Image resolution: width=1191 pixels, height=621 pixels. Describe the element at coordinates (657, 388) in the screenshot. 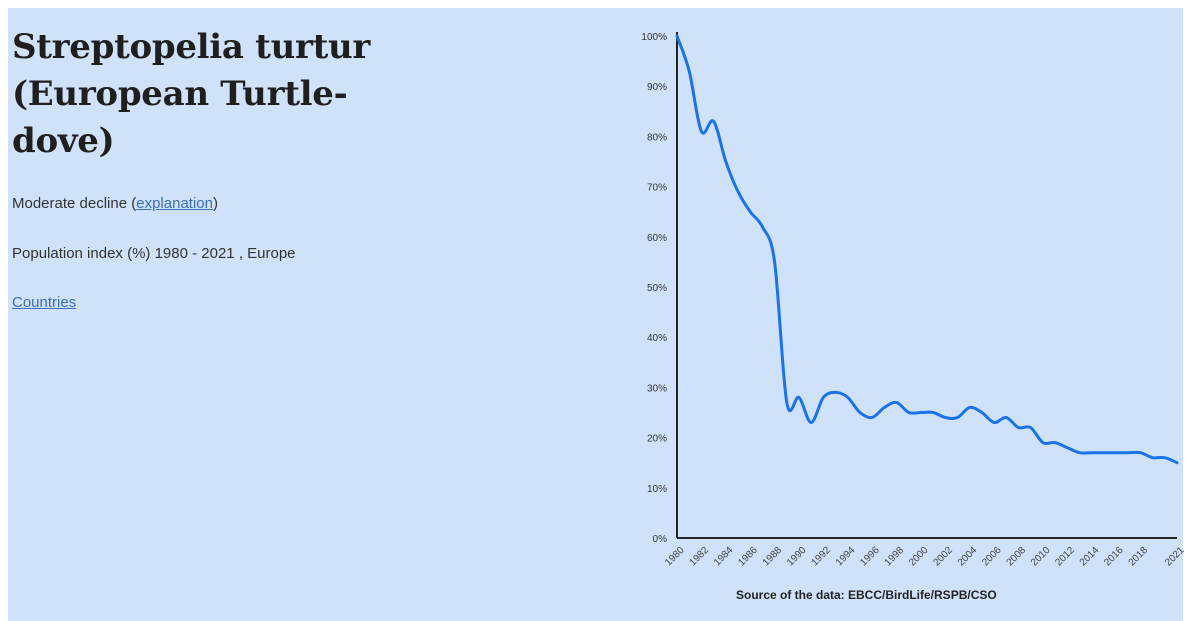

I see `y-tick-label: 30%` at that location.